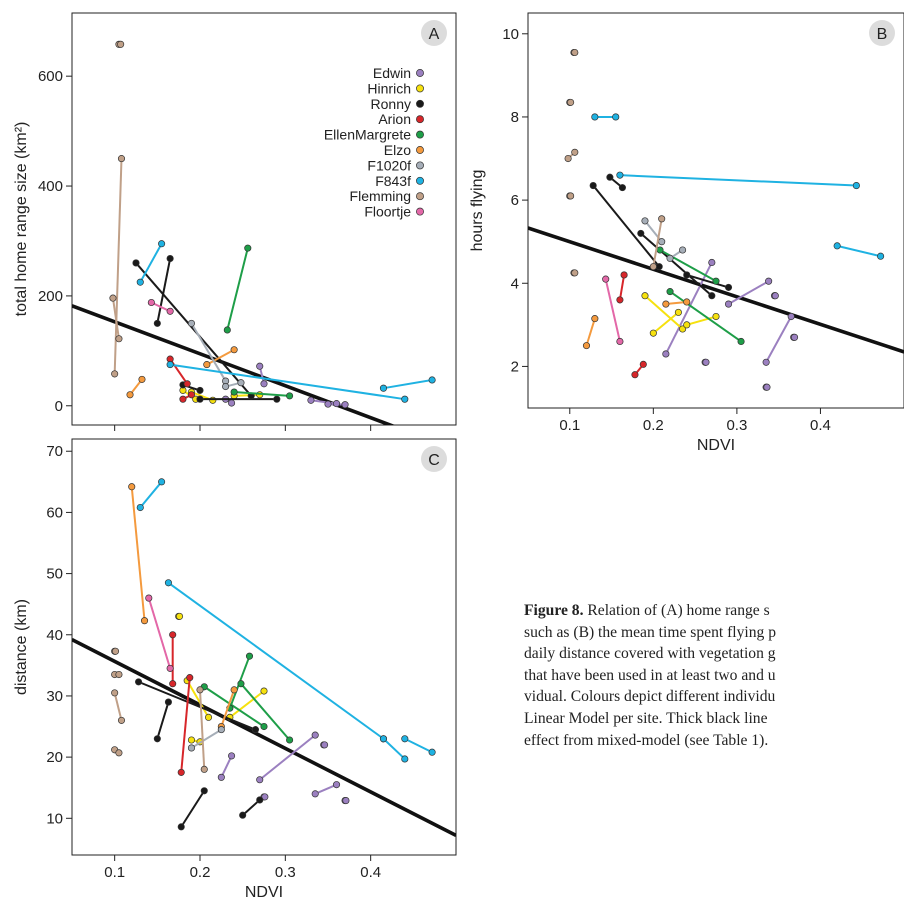 This screenshot has height=902, width=904. Describe the element at coordinates (420, 165) in the screenshot. I see `legend-swatch-f1020f` at that location.